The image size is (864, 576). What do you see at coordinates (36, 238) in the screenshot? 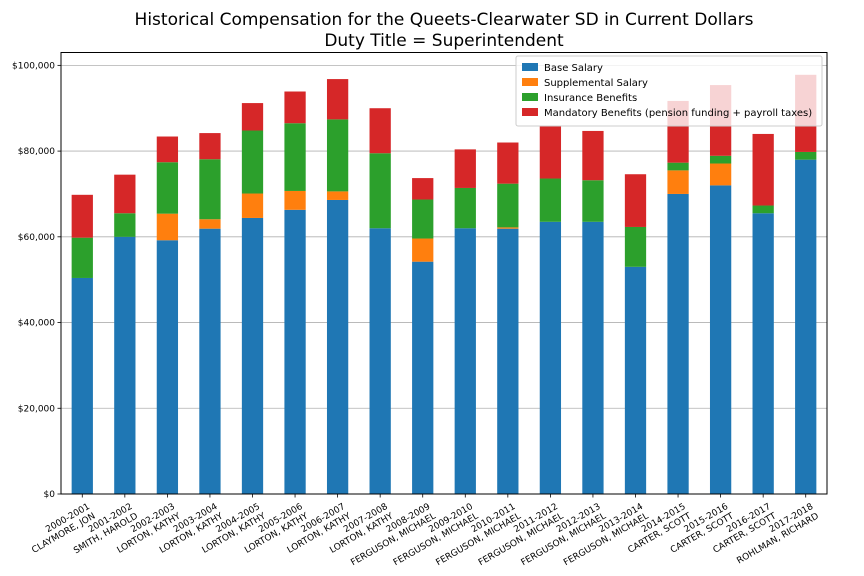
I see `y-tick-label: $60,000` at bounding box center [36, 238].